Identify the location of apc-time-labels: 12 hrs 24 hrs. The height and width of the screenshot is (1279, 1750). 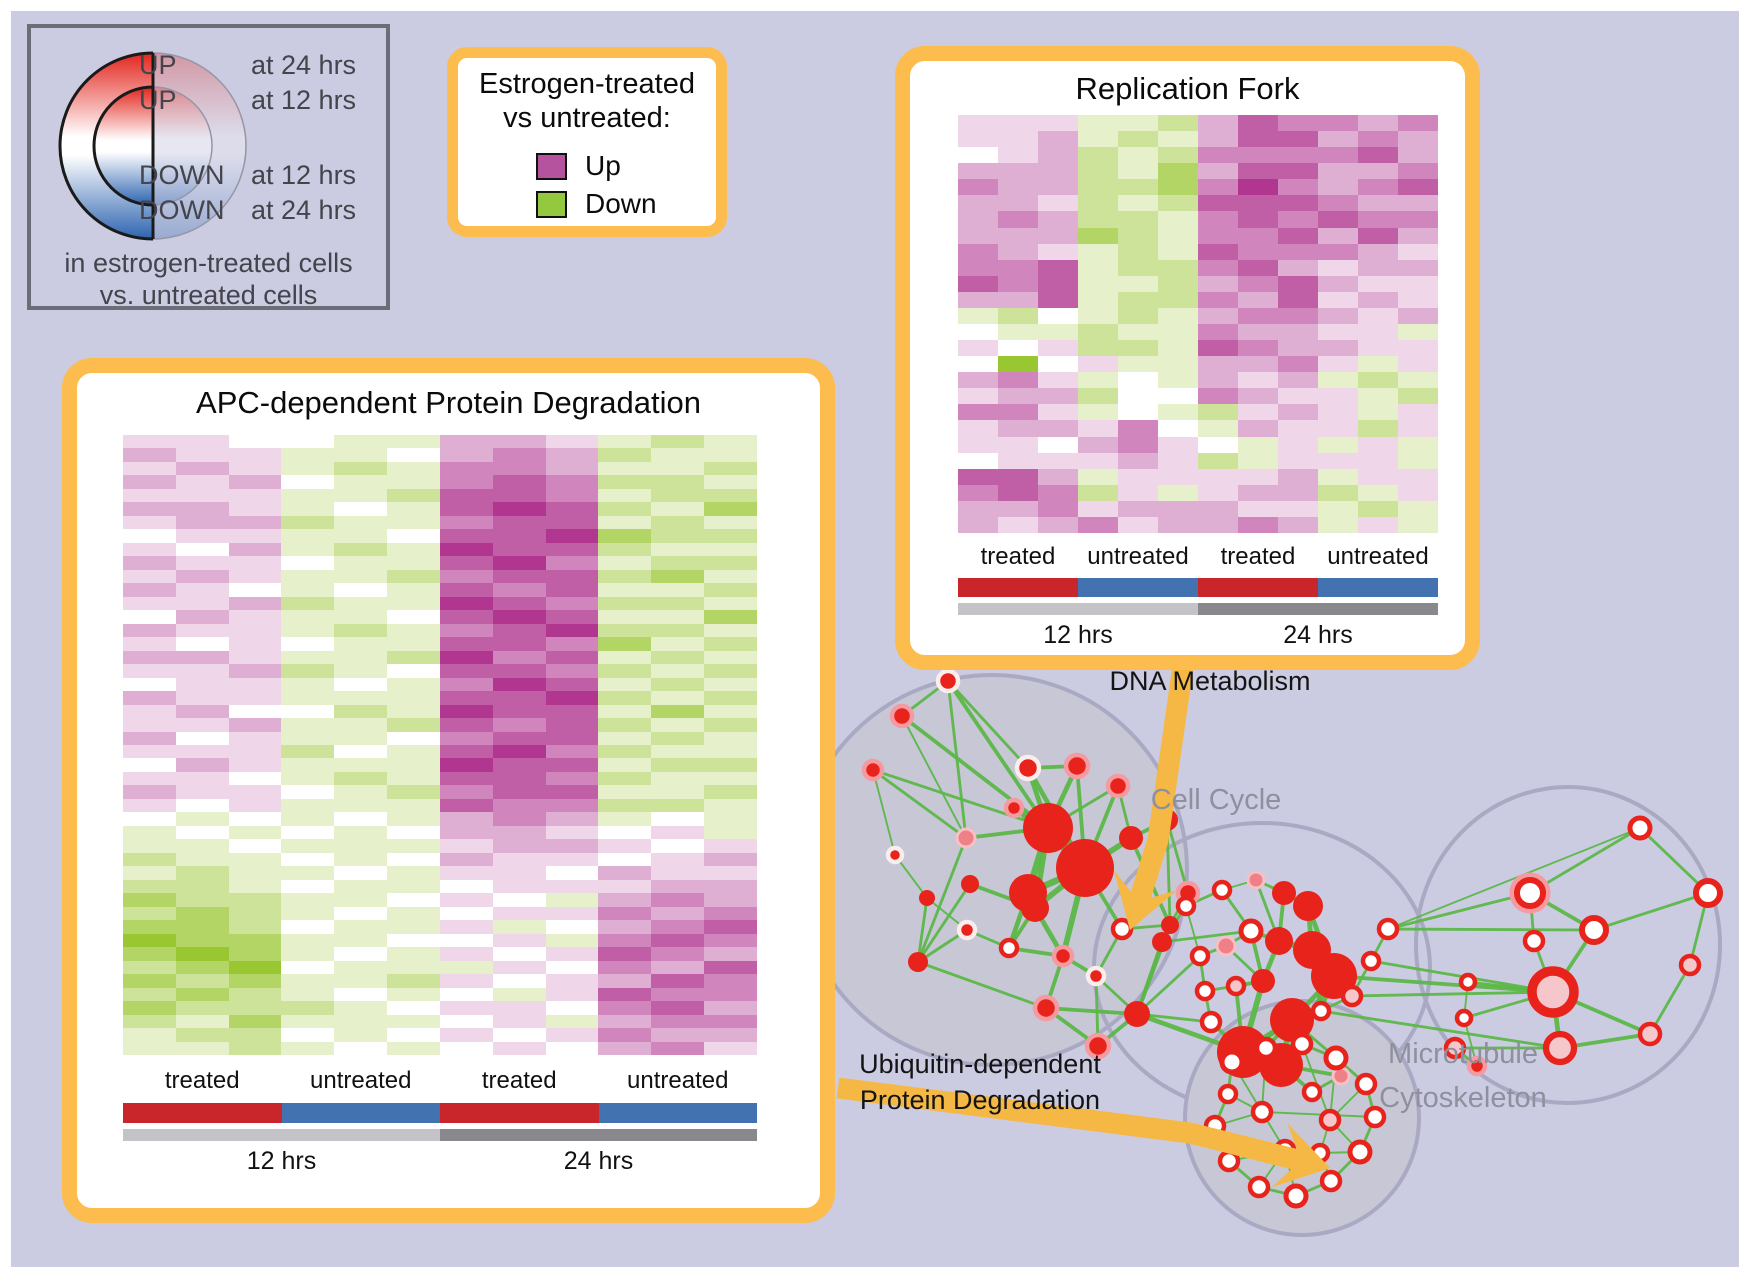
(440, 1161).